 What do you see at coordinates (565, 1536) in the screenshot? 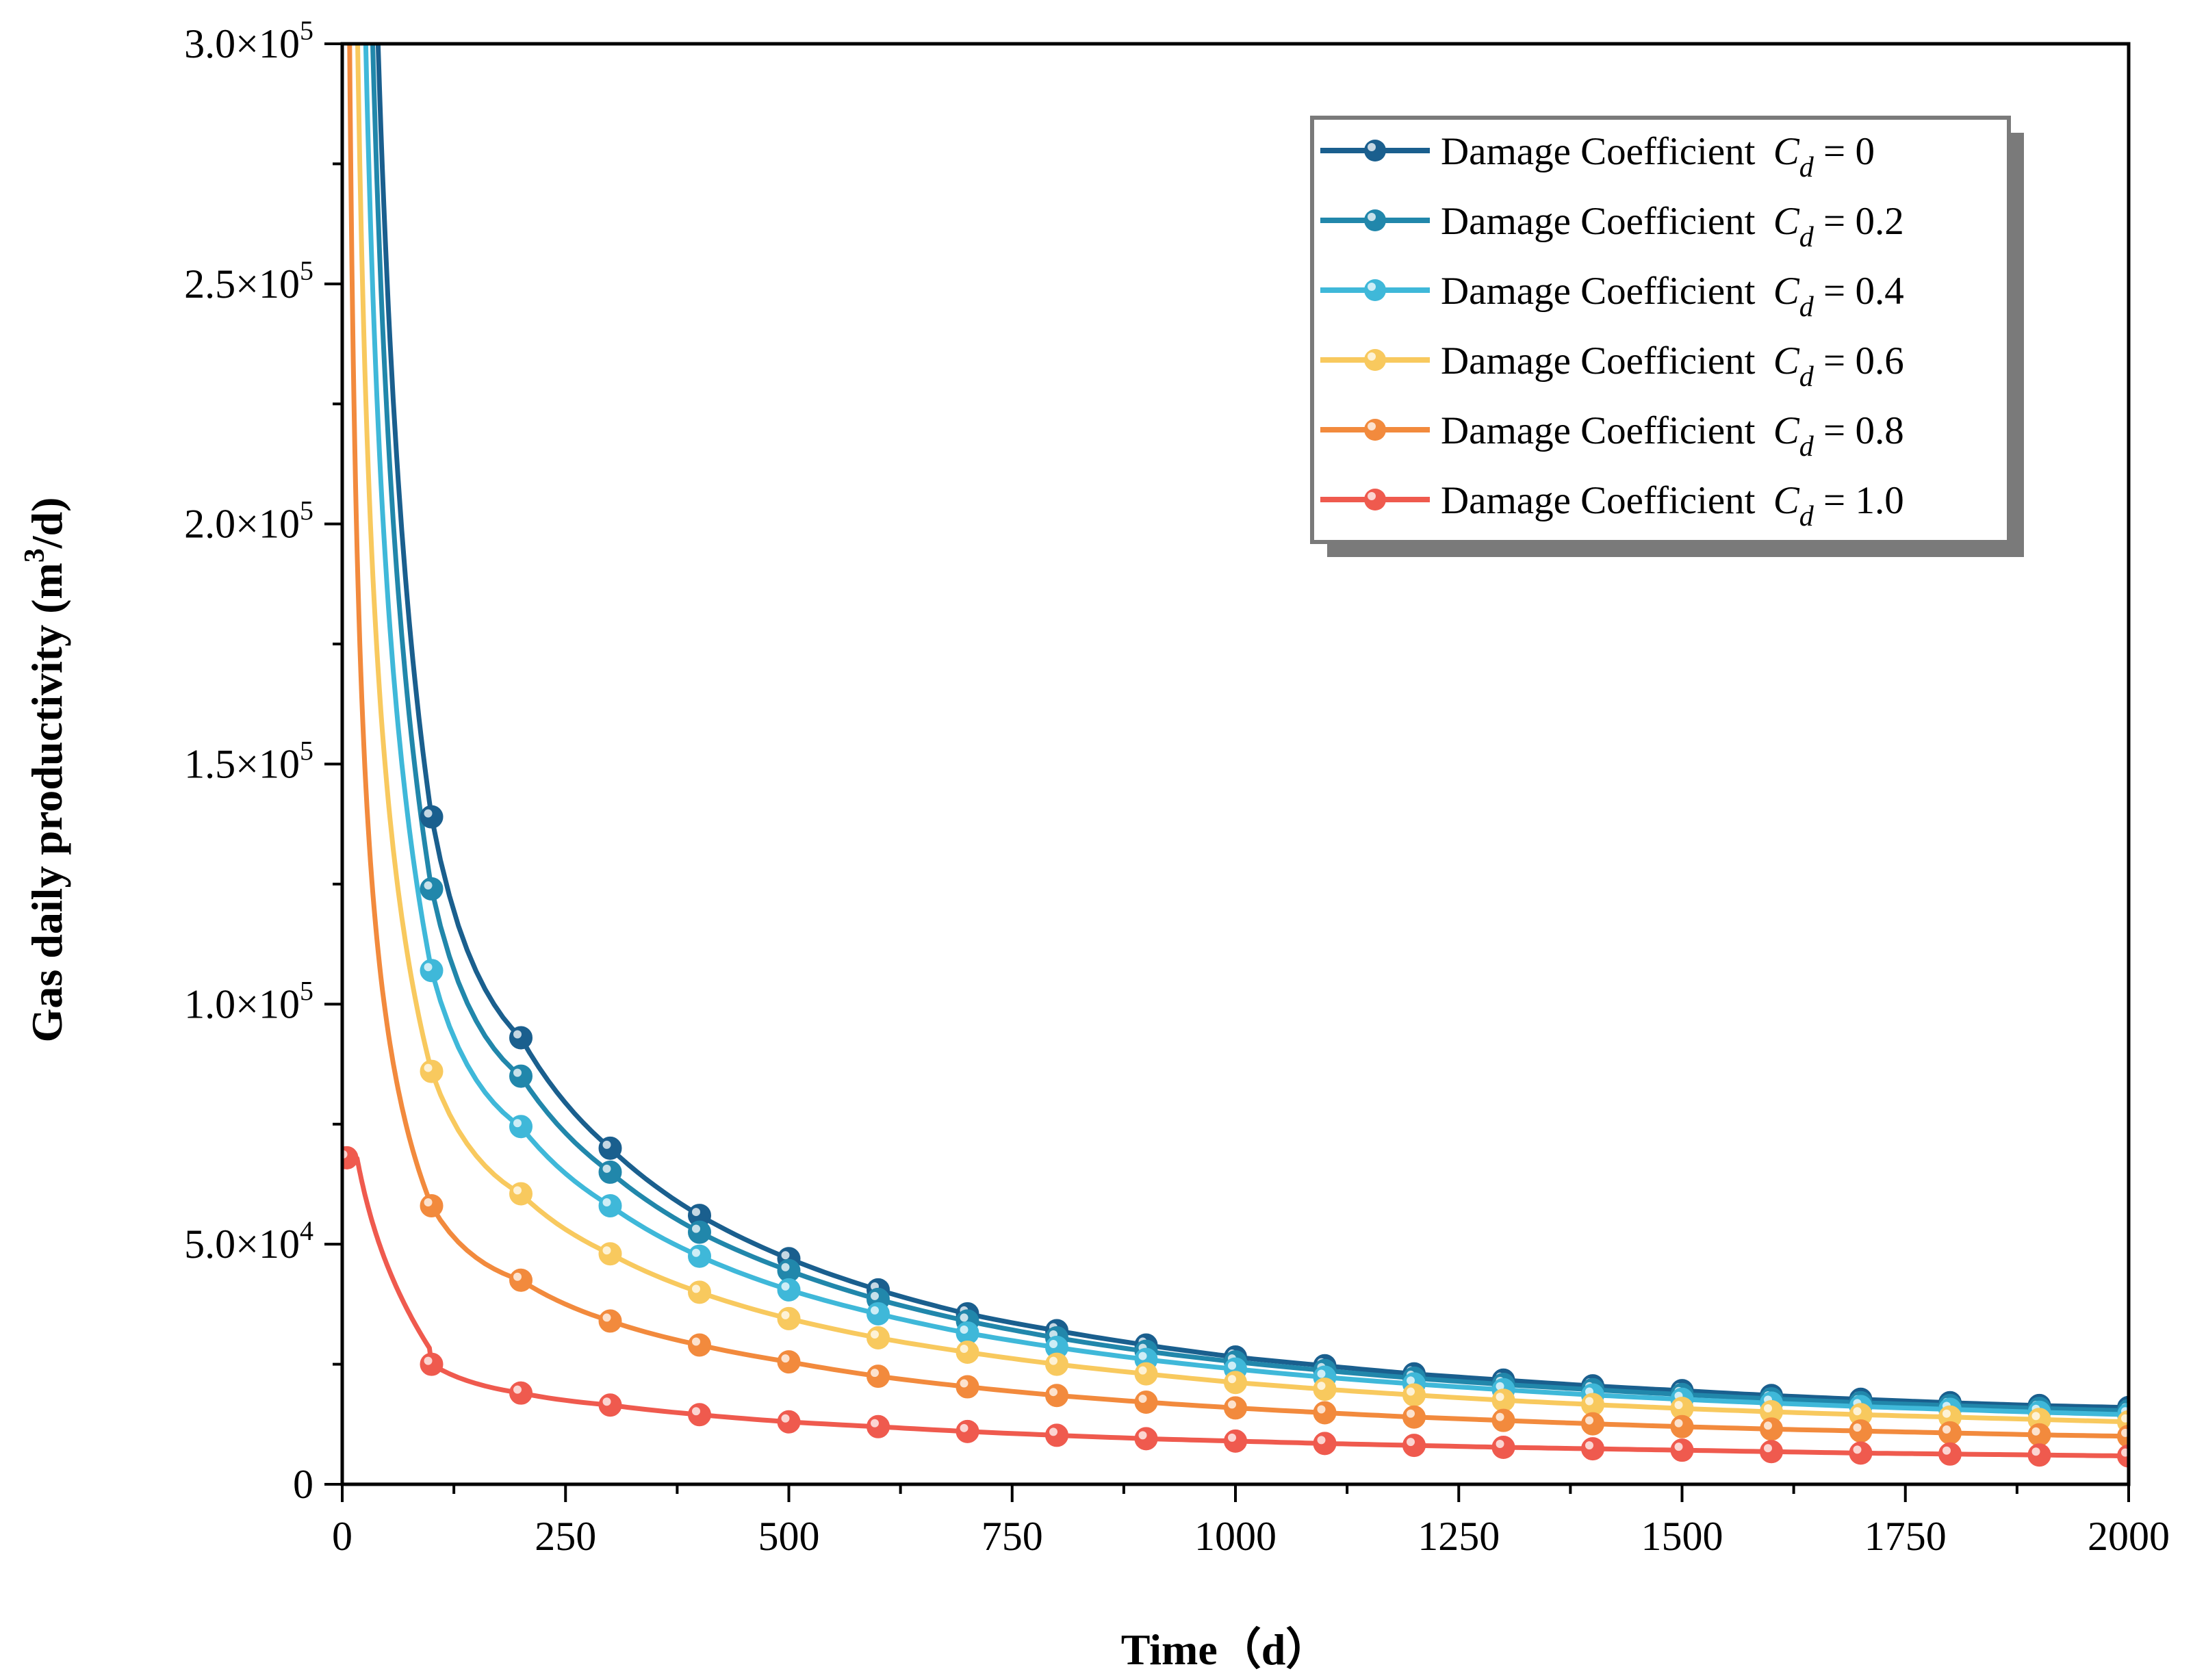
I see `x-tick-label: 250` at bounding box center [565, 1536].